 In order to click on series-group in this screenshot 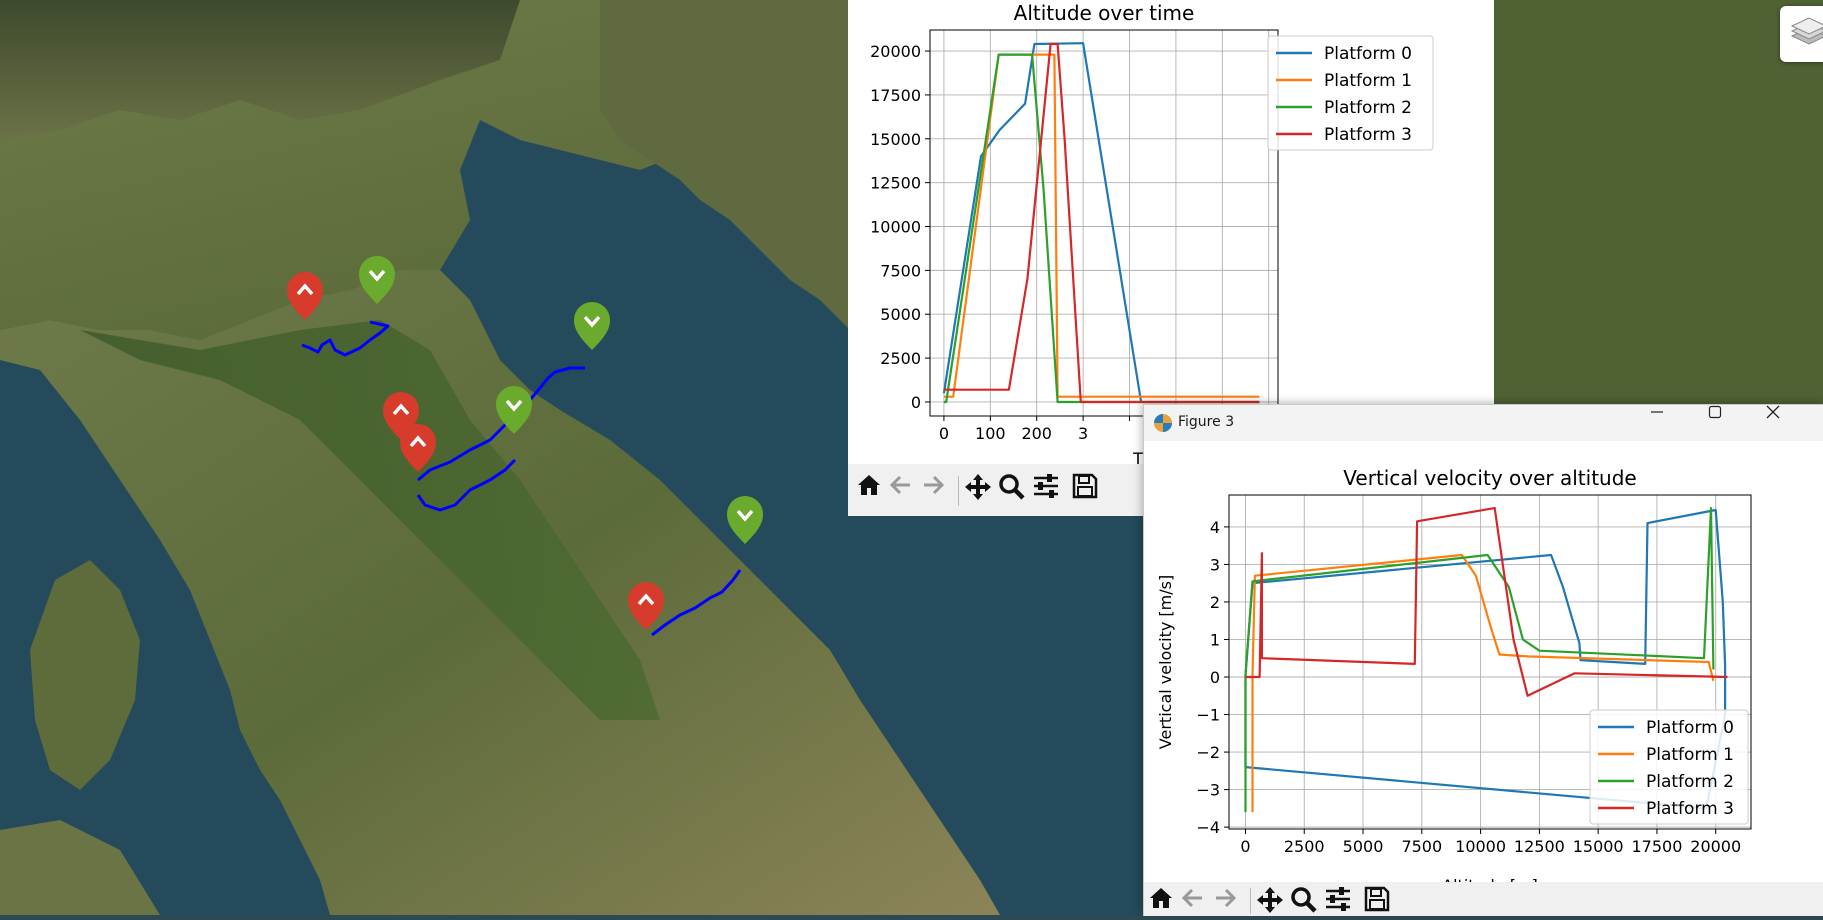, I will do `click(1101, 223)`.